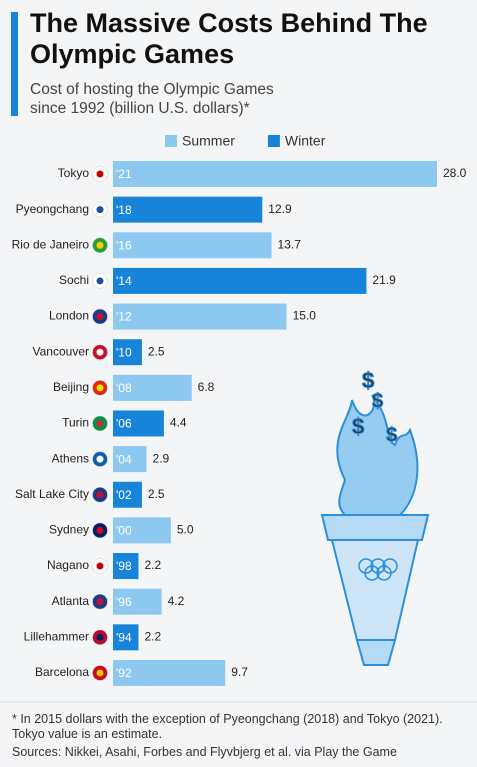 This screenshot has height=767, width=477. Describe the element at coordinates (124, 281) in the screenshot. I see `bar-year-label: '14` at that location.